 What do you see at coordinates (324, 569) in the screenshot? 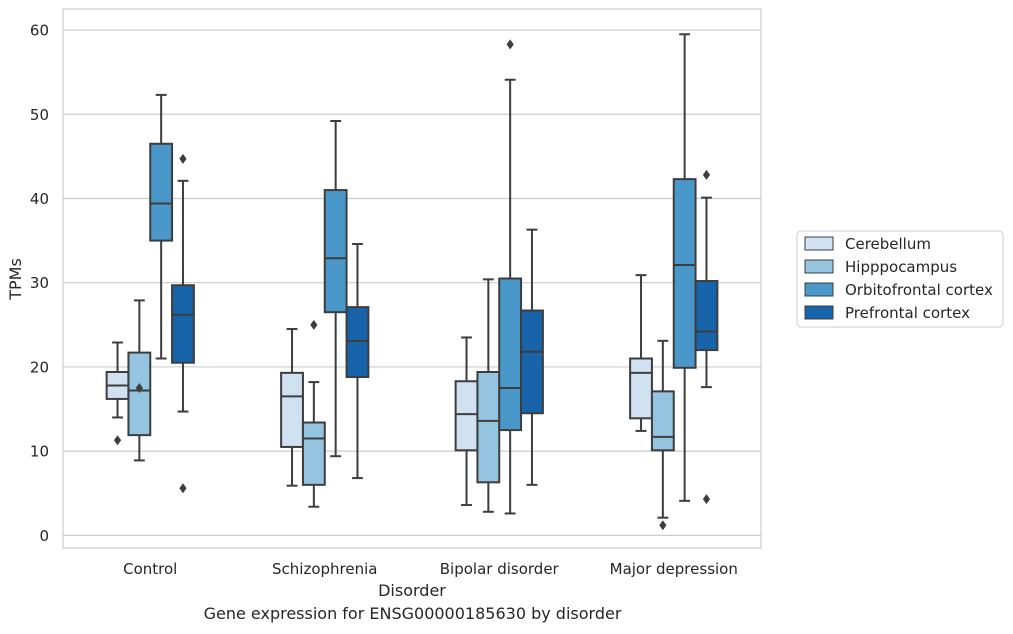
I see `x-tick-label: Schizophrenia` at bounding box center [324, 569].